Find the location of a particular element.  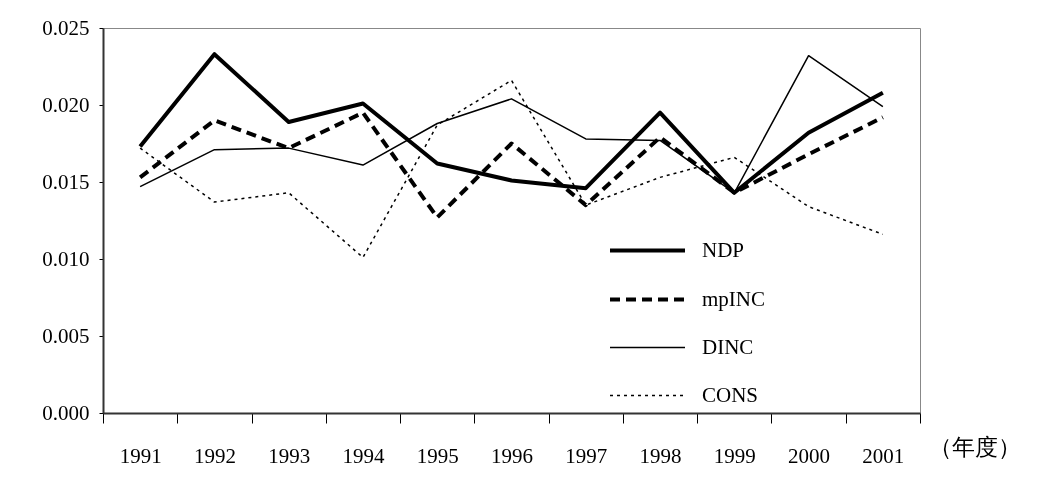

x-tick-label: 2001 is located at coordinates (883, 455).